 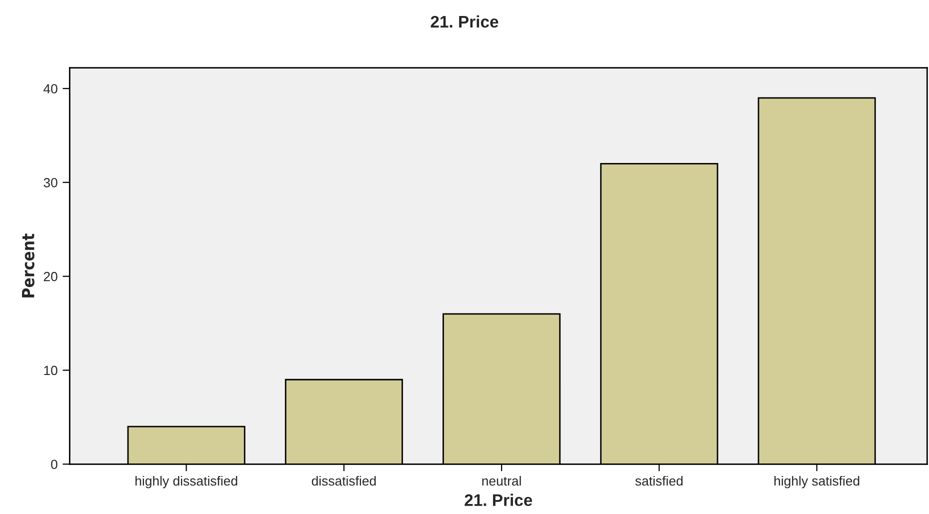 I want to click on y-tick-label: 10, so click(x=51, y=371).